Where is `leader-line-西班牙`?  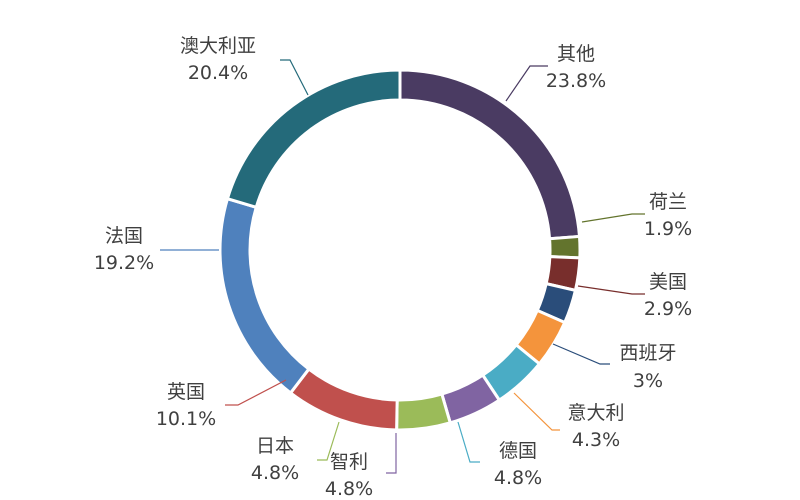
leader-line-西班牙 is located at coordinates (581, 354).